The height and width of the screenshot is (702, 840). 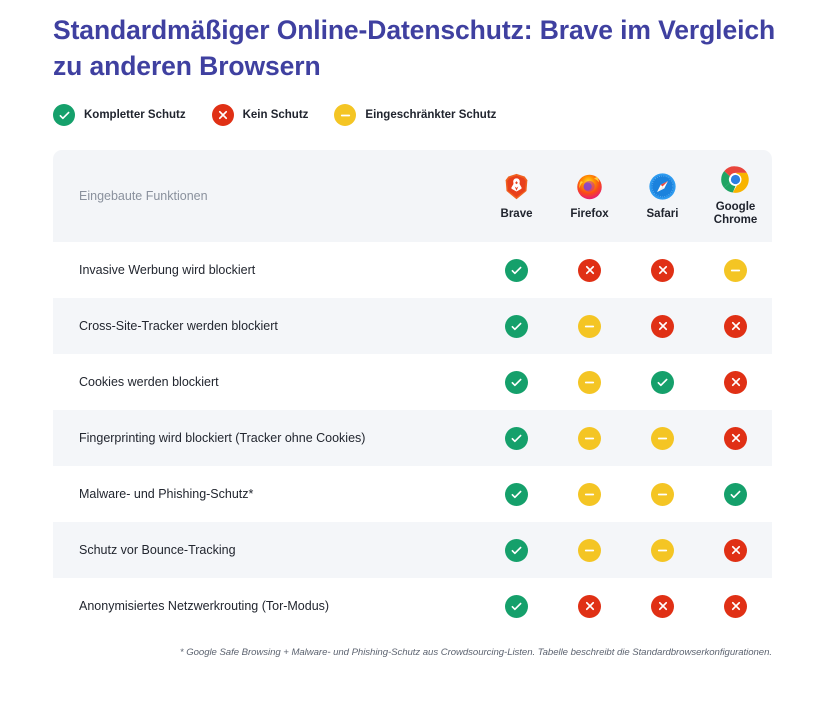 I want to click on table-row: Invasive Werbung wird blockiert, so click(x=412, y=270).